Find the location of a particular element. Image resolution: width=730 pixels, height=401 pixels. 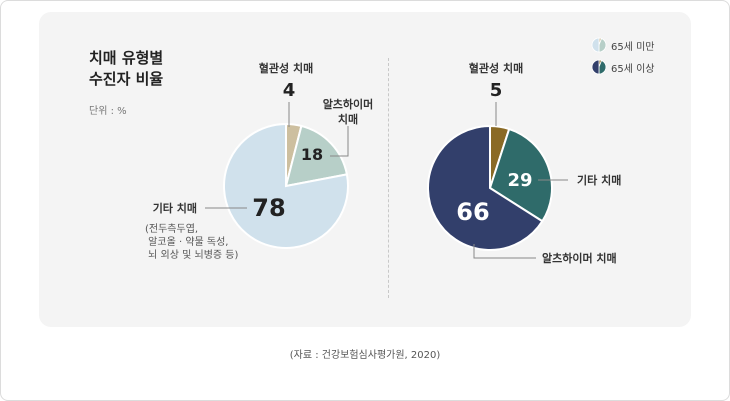

slice-value: 4 is located at coordinates (289, 90).